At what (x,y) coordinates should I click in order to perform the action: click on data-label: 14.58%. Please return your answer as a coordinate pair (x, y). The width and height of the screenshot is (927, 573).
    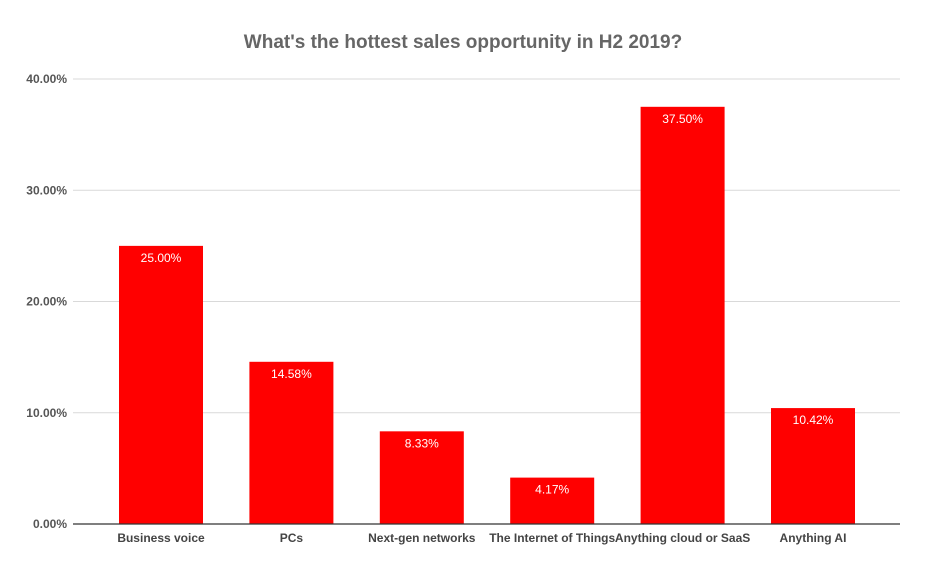
    Looking at the image, I should click on (291, 374).